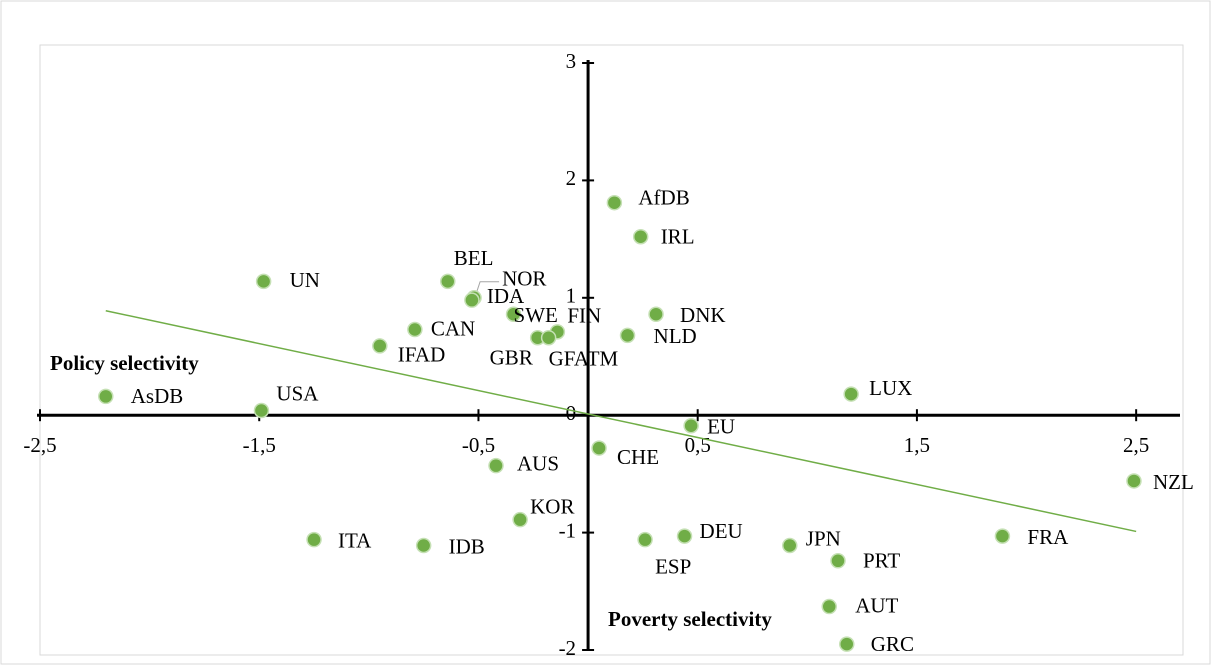  I want to click on point-label: EU, so click(721, 427).